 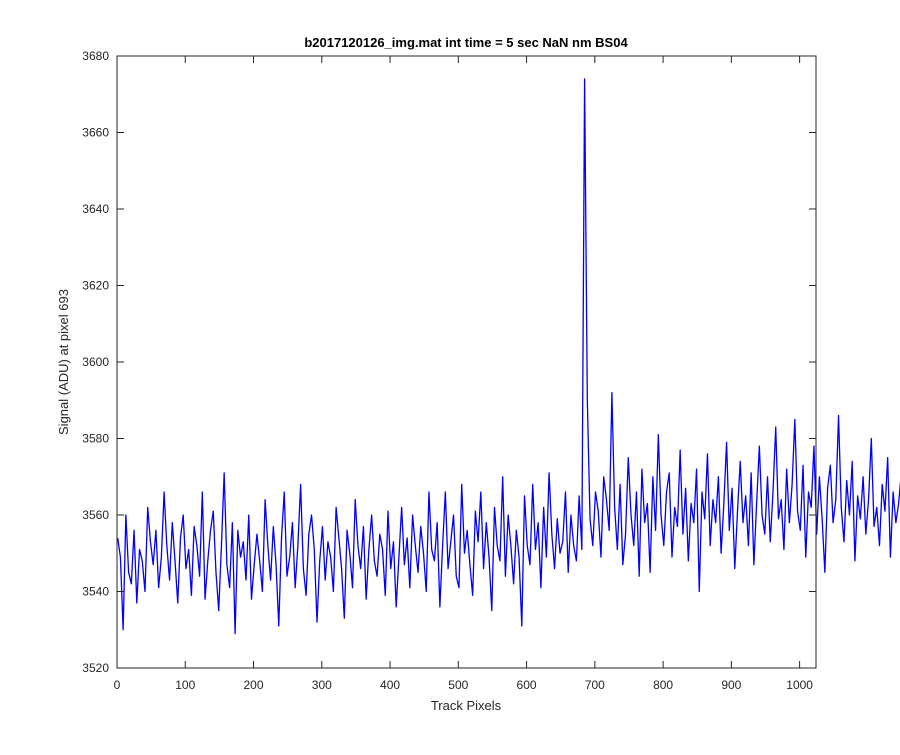 I want to click on y-tick-label: 3680, so click(x=95, y=56).